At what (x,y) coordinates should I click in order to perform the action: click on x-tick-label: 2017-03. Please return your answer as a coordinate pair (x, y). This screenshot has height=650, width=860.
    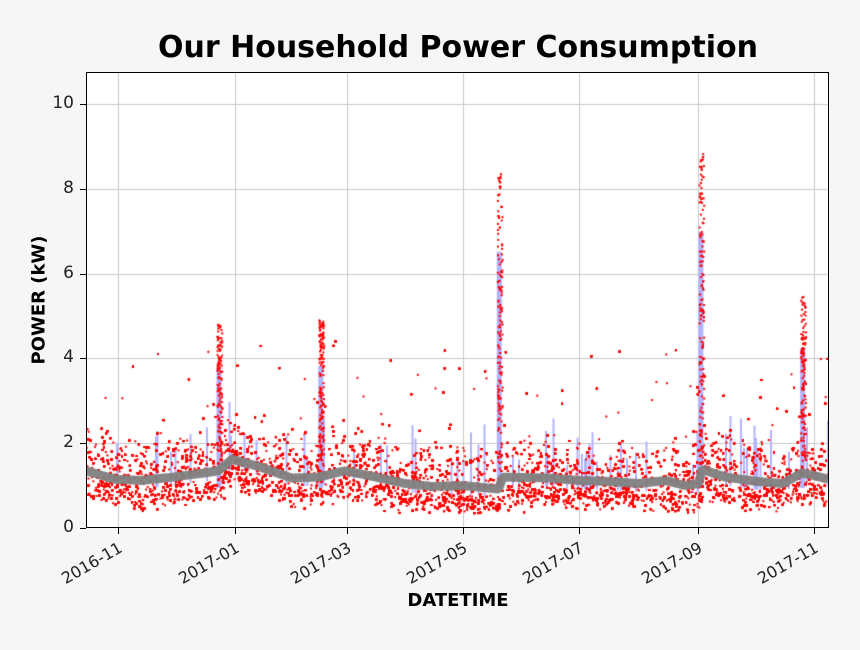
    Looking at the image, I should click on (321, 563).